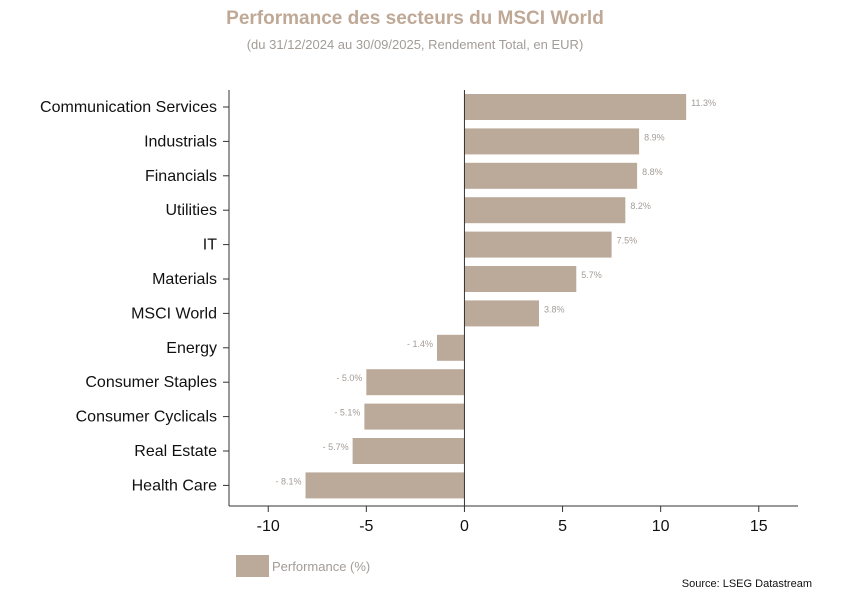 The width and height of the screenshot is (850, 605). What do you see at coordinates (321, 566) in the screenshot?
I see `legend-label: Performance (%)` at bounding box center [321, 566].